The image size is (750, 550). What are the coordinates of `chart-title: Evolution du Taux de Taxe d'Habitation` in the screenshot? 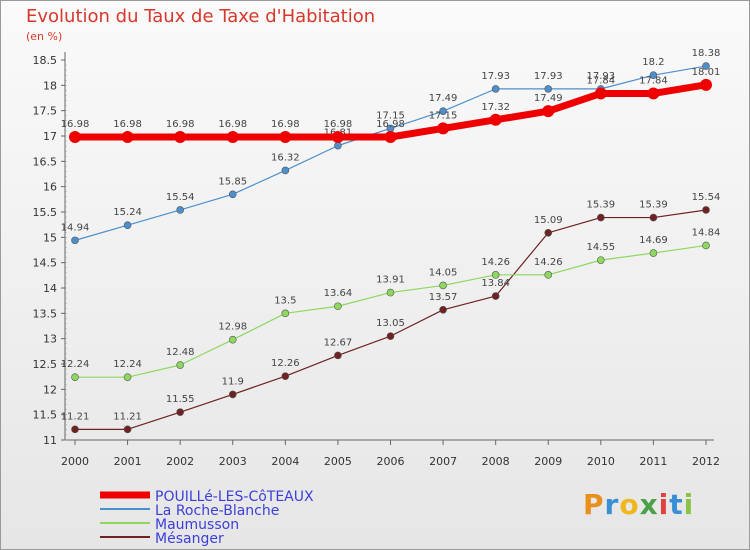 It's located at (201, 16).